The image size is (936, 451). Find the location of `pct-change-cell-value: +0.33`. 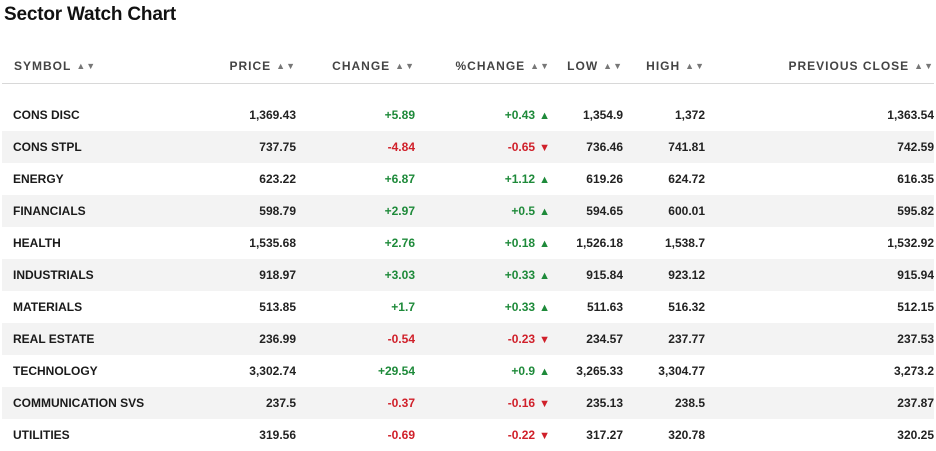

pct-change-cell-value: +0.33 is located at coordinates (520, 307).